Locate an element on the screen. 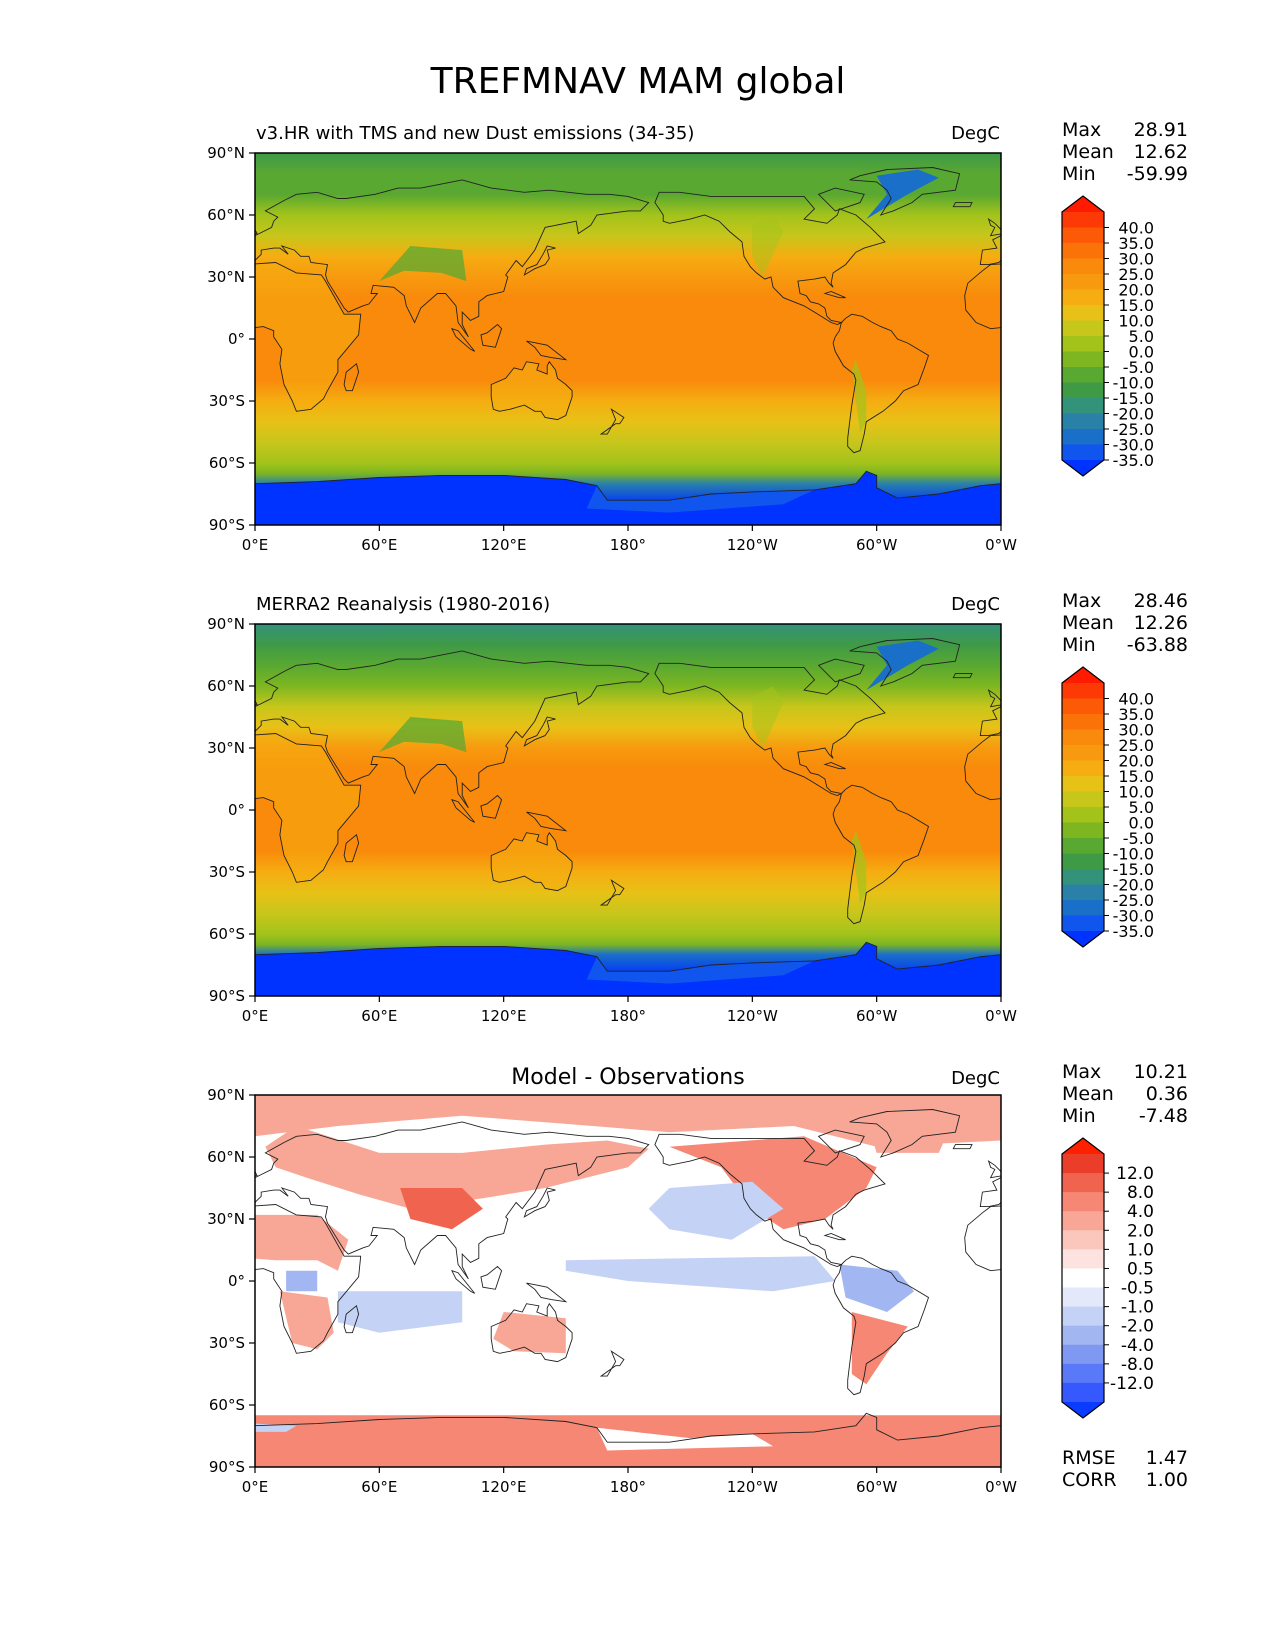  coastline-sumatra is located at coordinates (463, 810).